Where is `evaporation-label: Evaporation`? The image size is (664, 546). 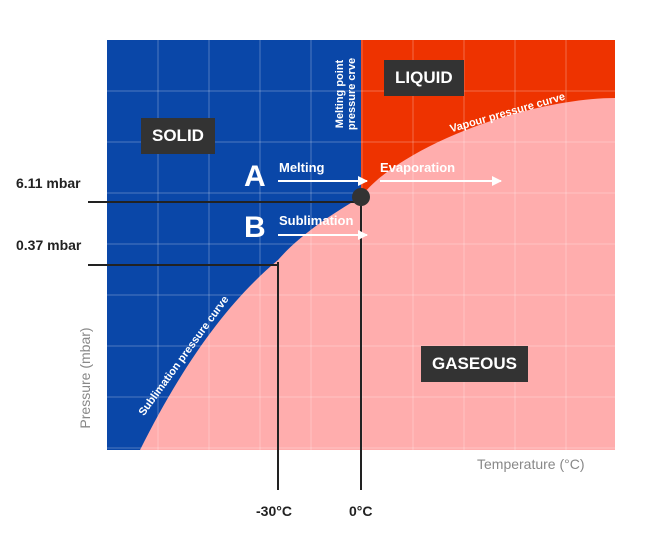 evaporation-label: Evaporation is located at coordinates (418, 167).